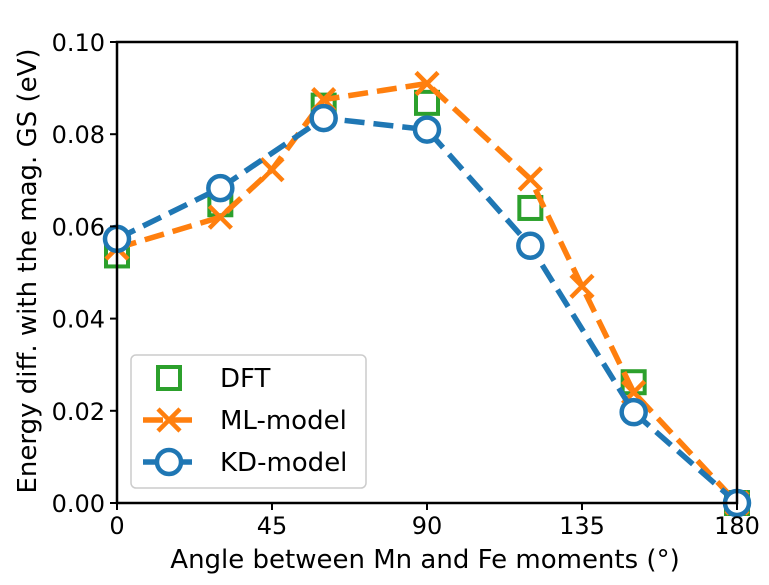 This screenshot has height=585, width=769. What do you see at coordinates (427, 102) in the screenshot?
I see `data-point-dft` at bounding box center [427, 102].